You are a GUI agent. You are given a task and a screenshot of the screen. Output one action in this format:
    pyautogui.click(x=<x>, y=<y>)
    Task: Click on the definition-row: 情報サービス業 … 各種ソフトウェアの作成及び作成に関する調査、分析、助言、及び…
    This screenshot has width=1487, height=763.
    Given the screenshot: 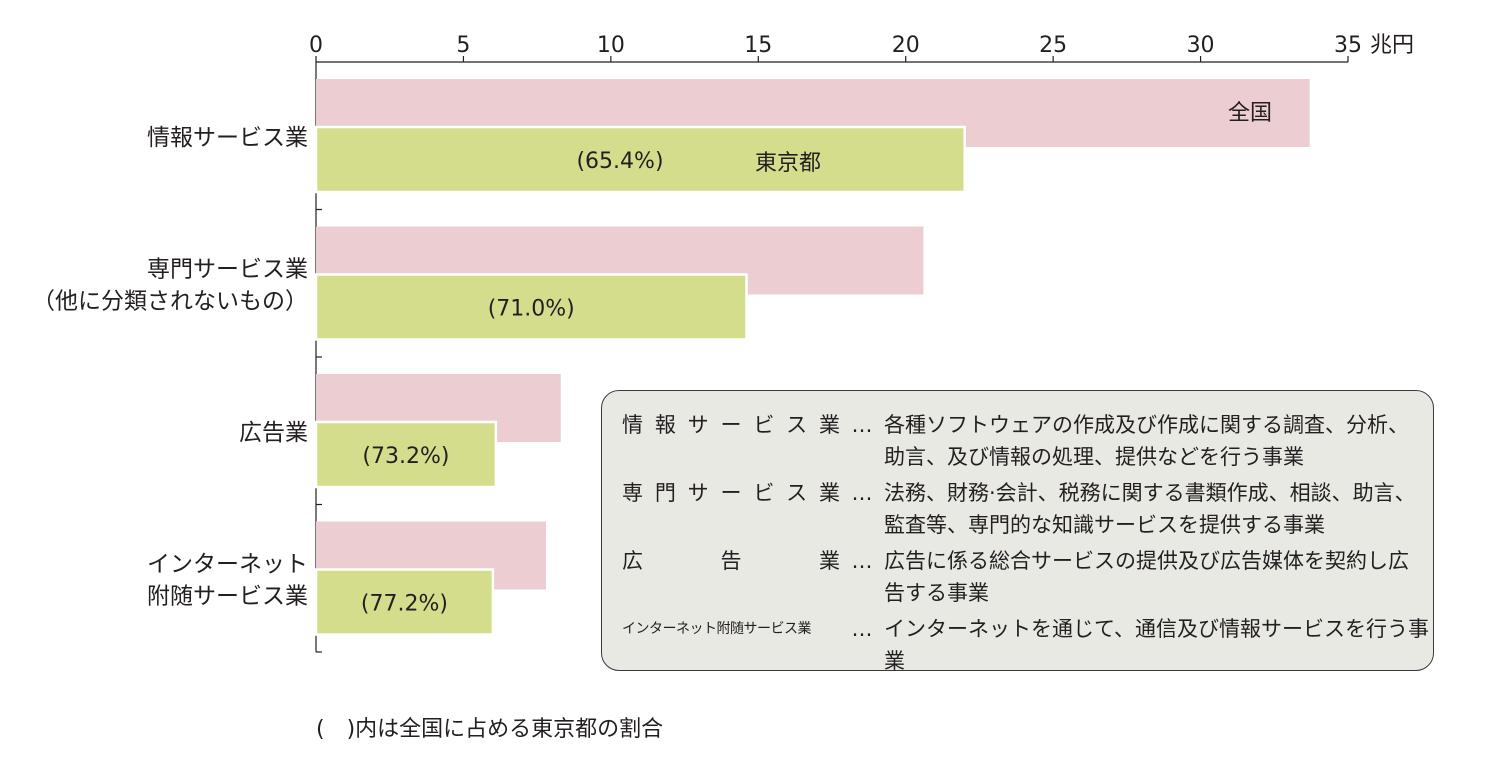 What is the action you would take?
    pyautogui.click(x=1027, y=441)
    